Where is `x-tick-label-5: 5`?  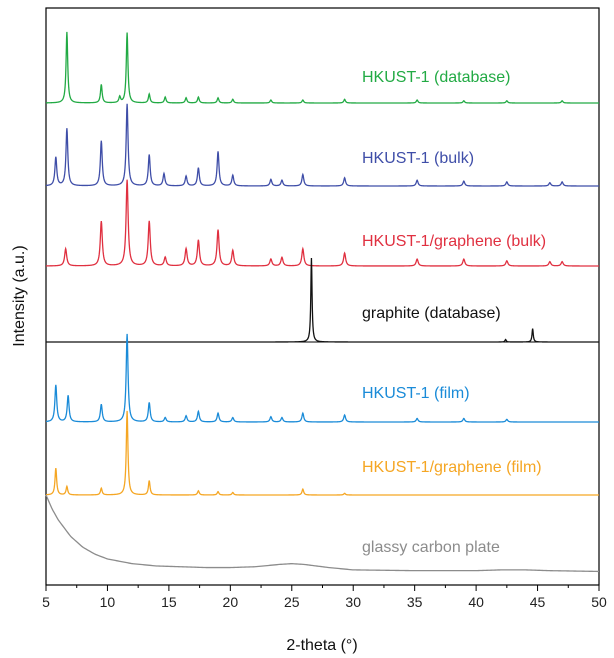 x-tick-label-5: 5 is located at coordinates (46, 602).